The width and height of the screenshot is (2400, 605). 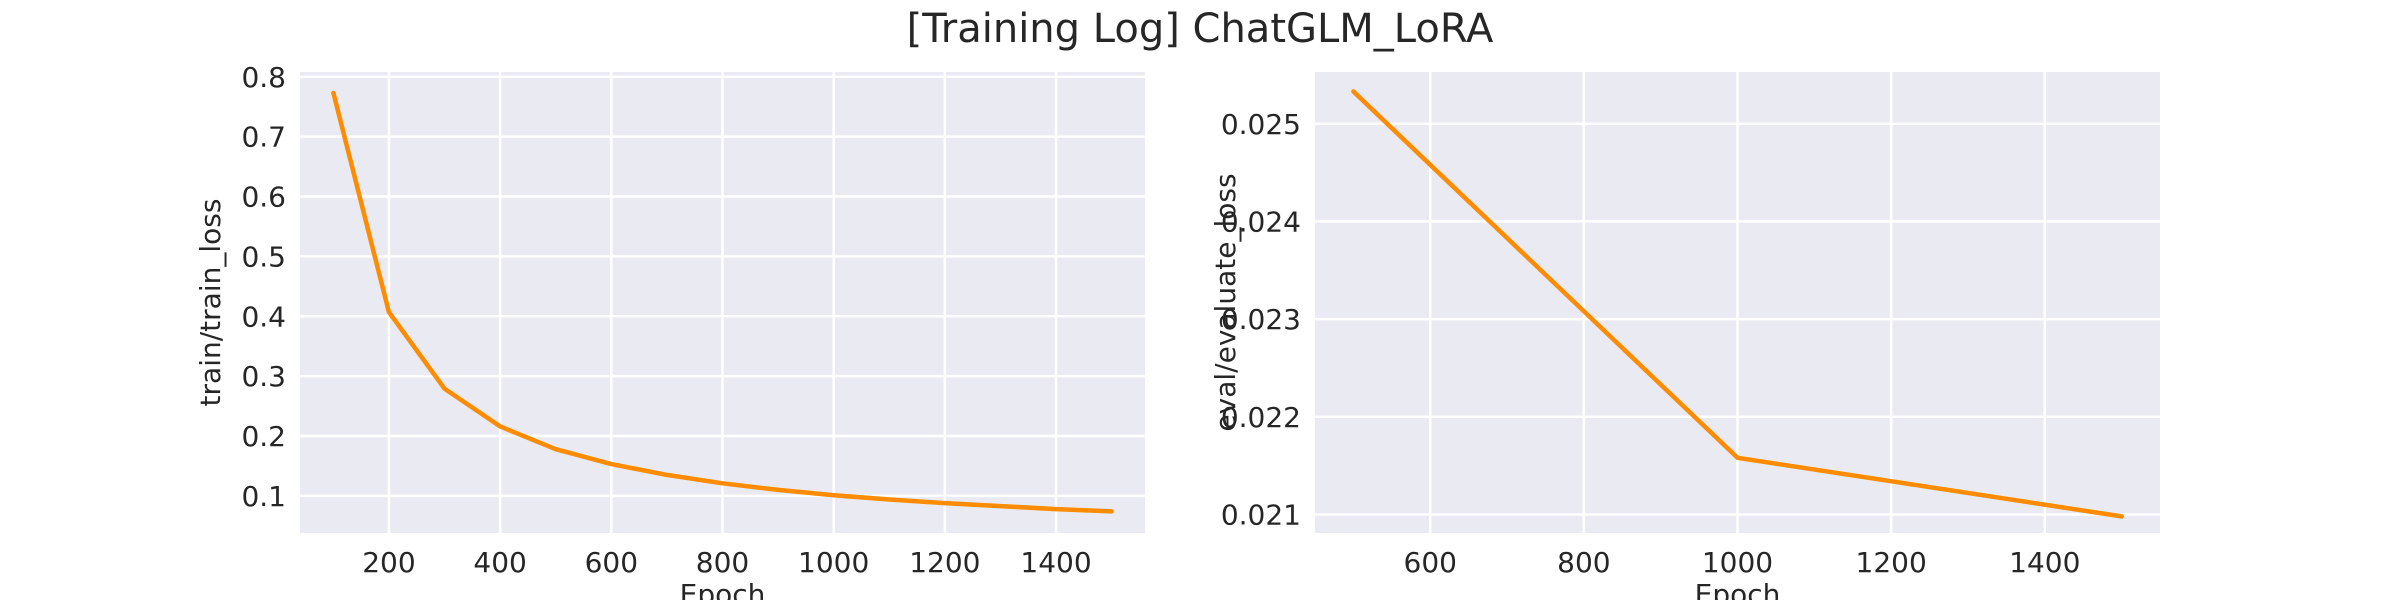 I want to click on train-loss-y-tick-label: 0.8, so click(x=263, y=77).